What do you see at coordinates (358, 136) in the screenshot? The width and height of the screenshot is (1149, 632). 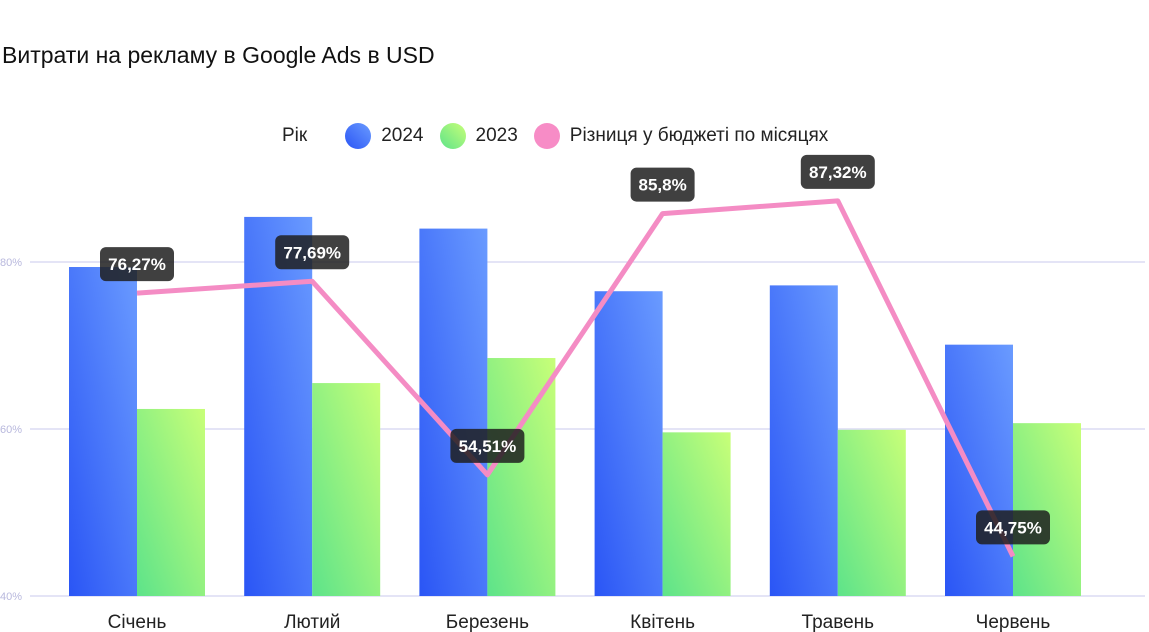 I see `legend-swatch-2024` at bounding box center [358, 136].